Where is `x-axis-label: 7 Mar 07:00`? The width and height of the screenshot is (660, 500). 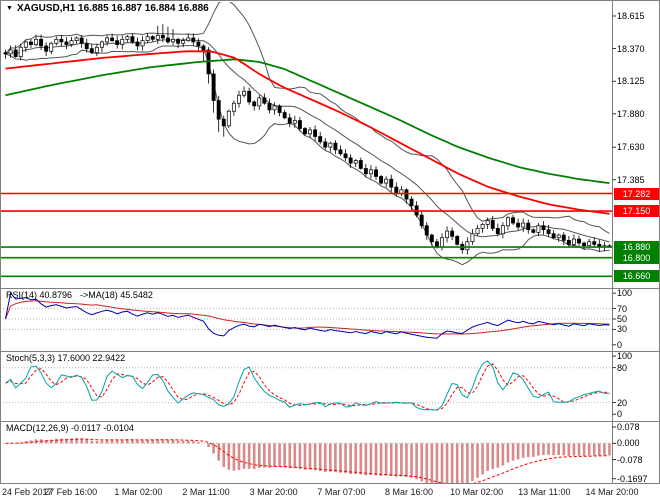 x-axis-label: 7 Mar 07:00 is located at coordinates (341, 492).